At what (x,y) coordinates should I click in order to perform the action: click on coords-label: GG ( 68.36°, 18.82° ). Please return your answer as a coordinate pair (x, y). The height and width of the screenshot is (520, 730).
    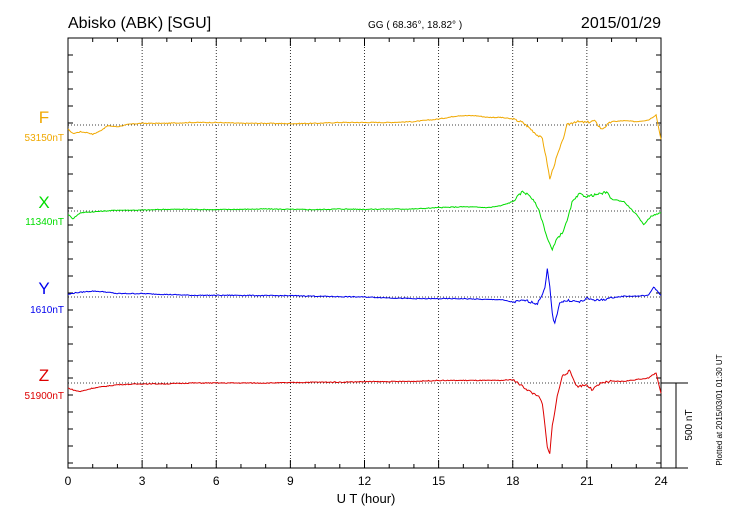
    Looking at the image, I should click on (415, 25).